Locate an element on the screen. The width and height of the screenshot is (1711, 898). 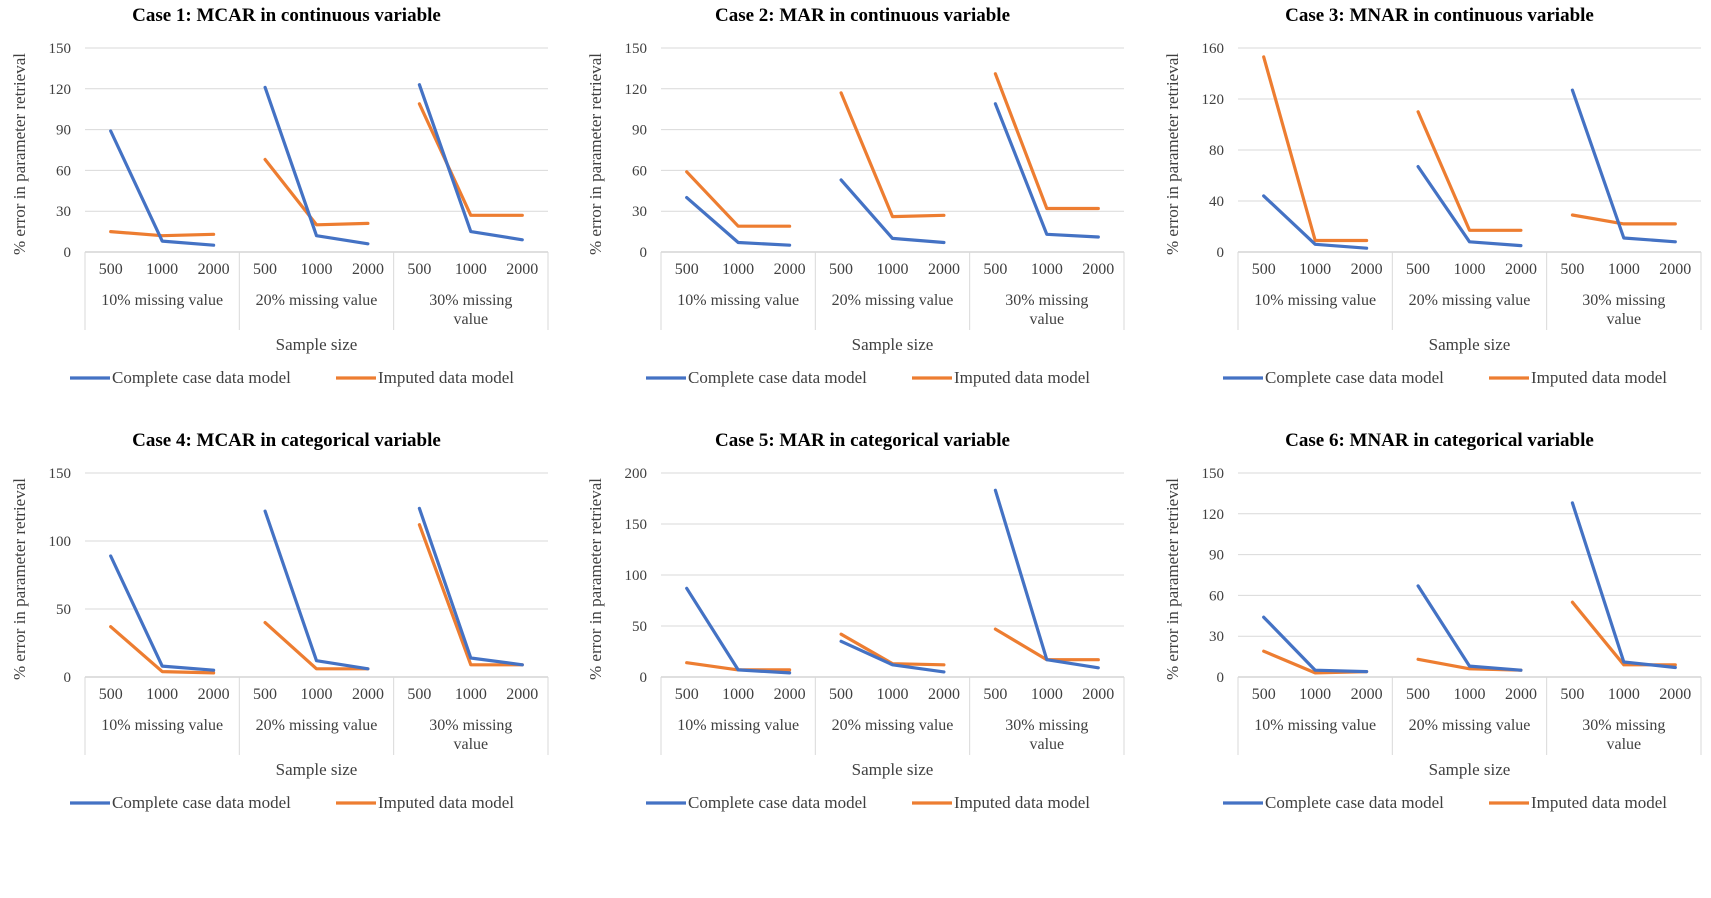
chart-title: Case 3: MNAR in continuous variable is located at coordinates (1439, 15).